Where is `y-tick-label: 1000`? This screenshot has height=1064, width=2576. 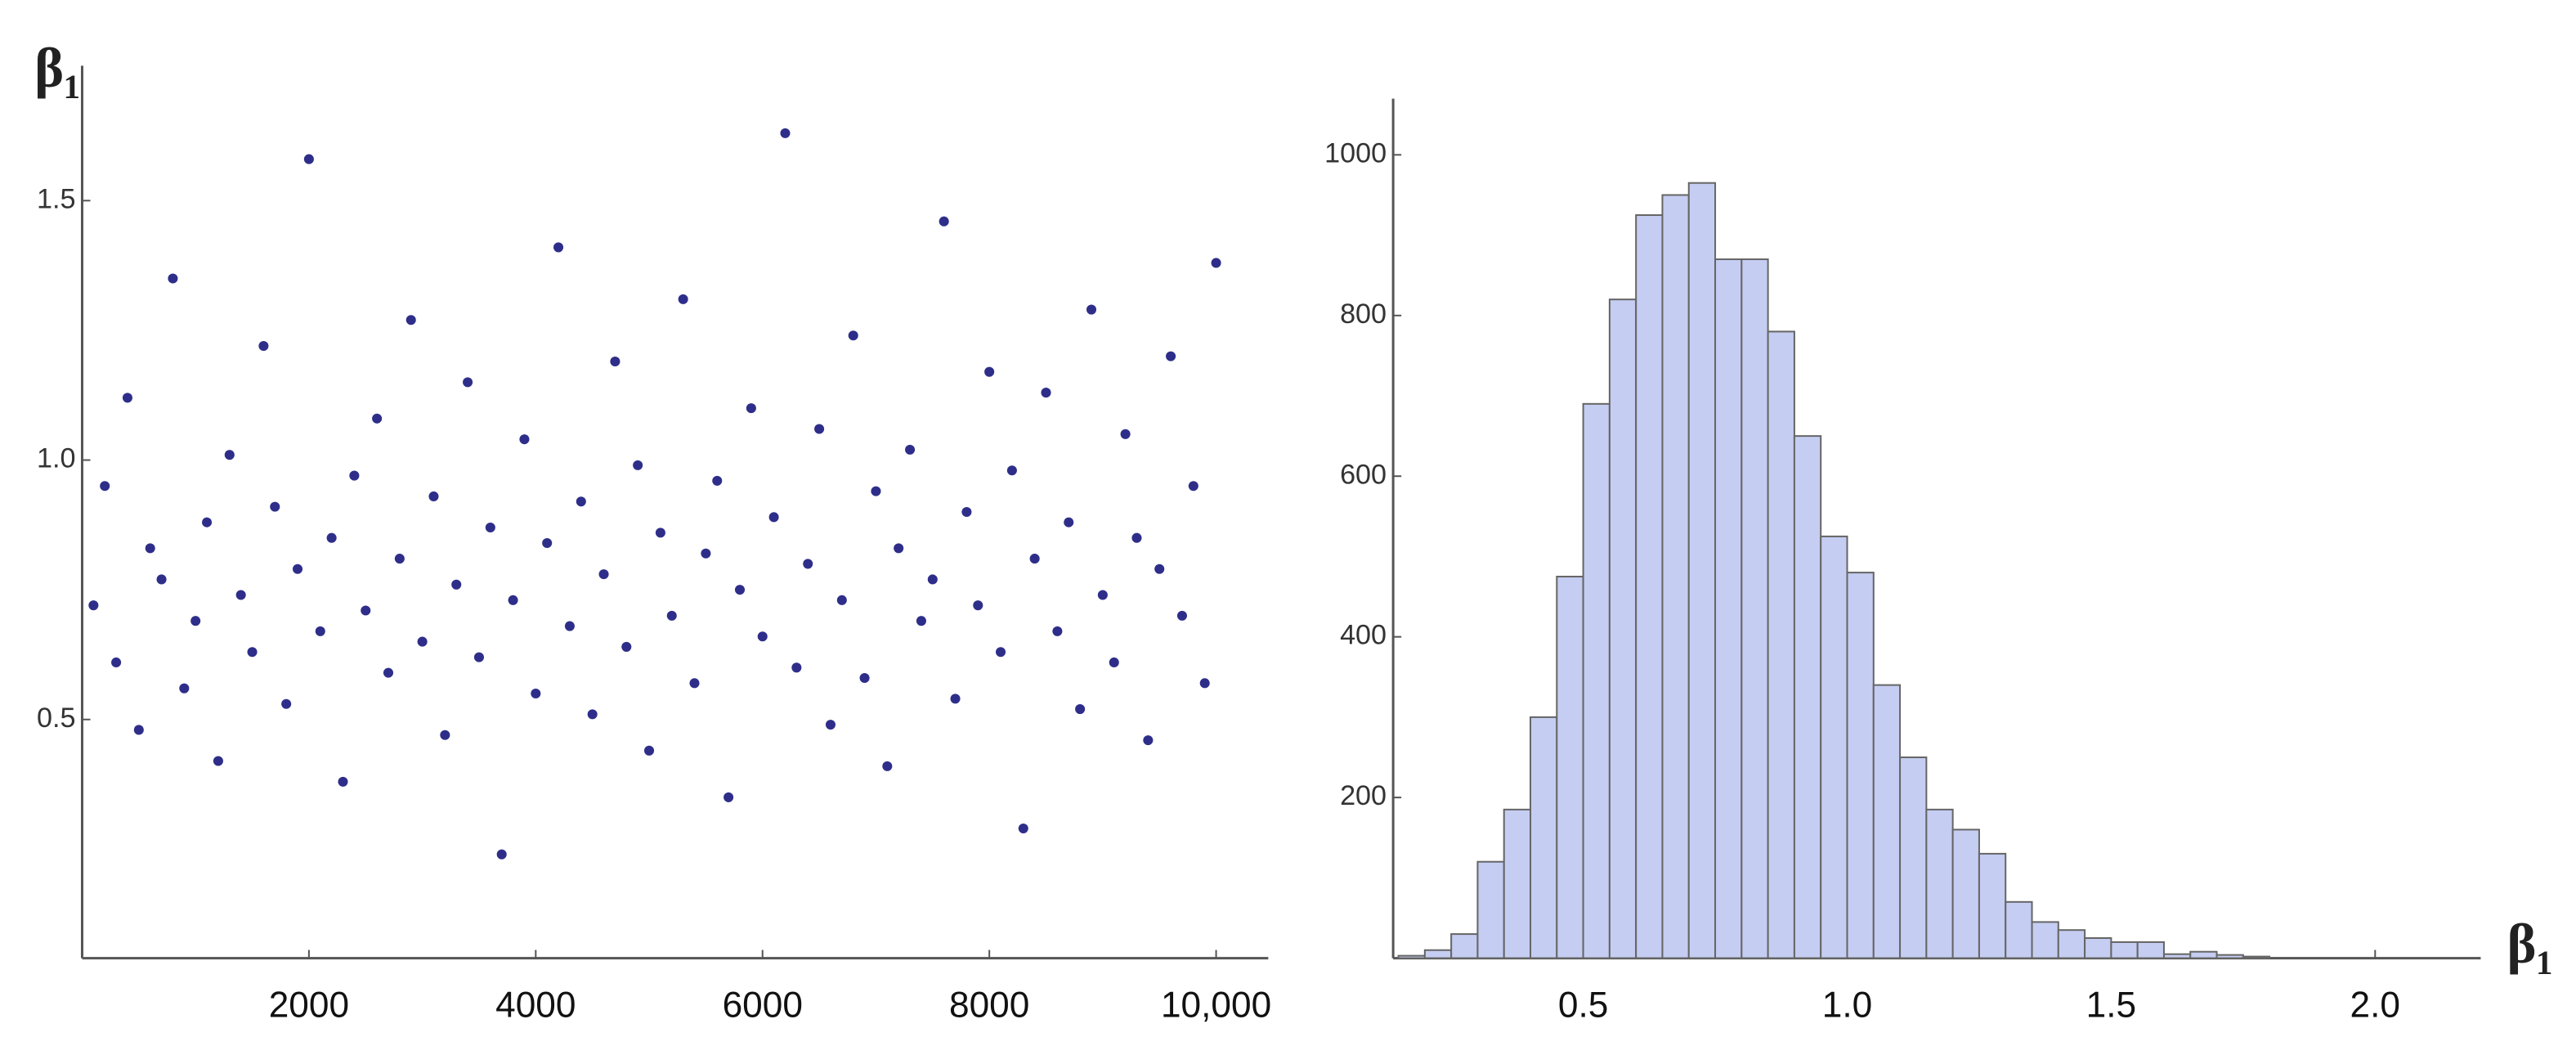
y-tick-label: 1000 is located at coordinates (1356, 152).